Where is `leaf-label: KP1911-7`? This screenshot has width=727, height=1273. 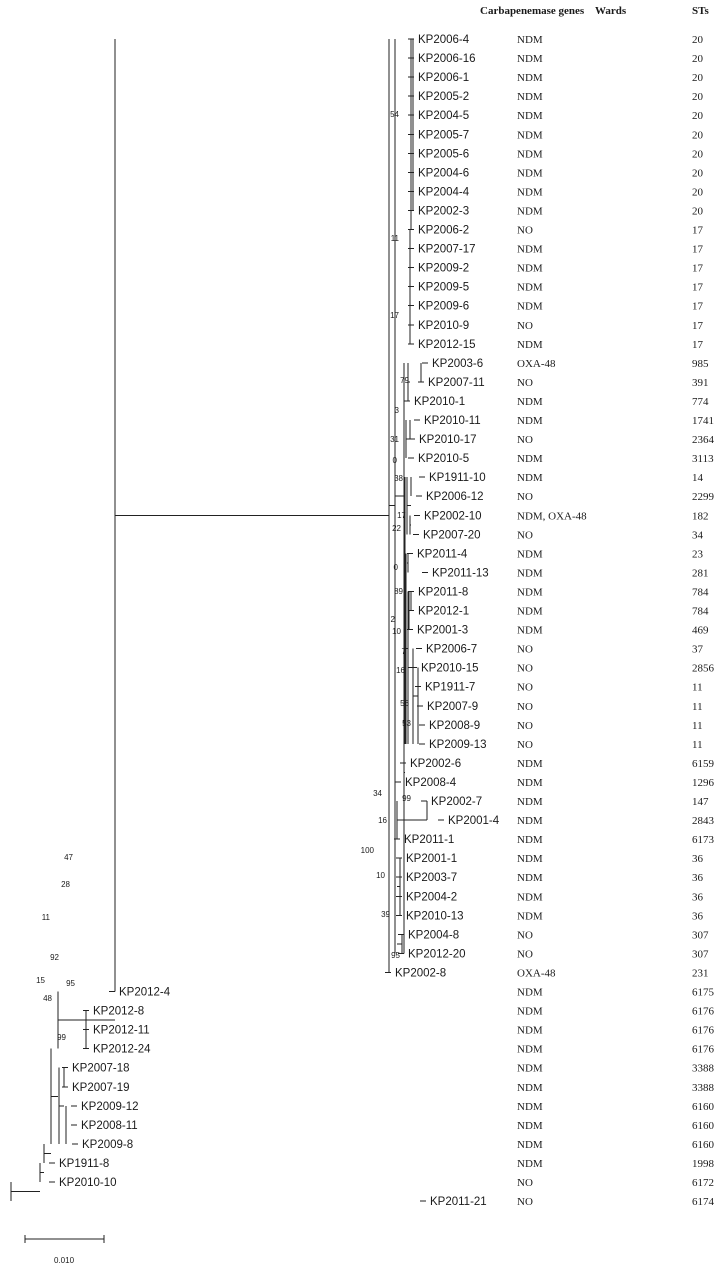
leaf-label: KP1911-7 is located at coordinates (450, 688).